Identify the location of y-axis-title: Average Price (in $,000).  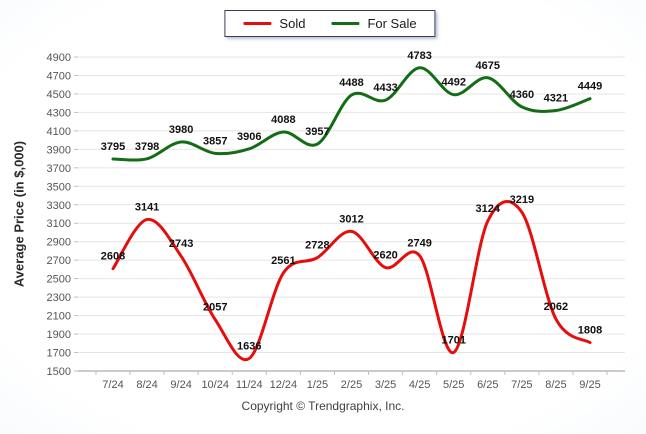
(19, 214).